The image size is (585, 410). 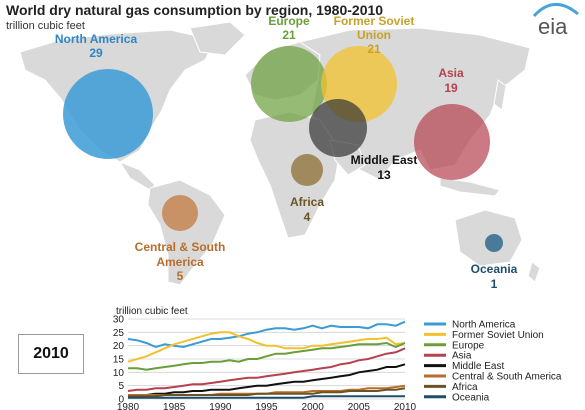 I want to click on chart-unit-label: trillion cubic feet, so click(x=152, y=311).